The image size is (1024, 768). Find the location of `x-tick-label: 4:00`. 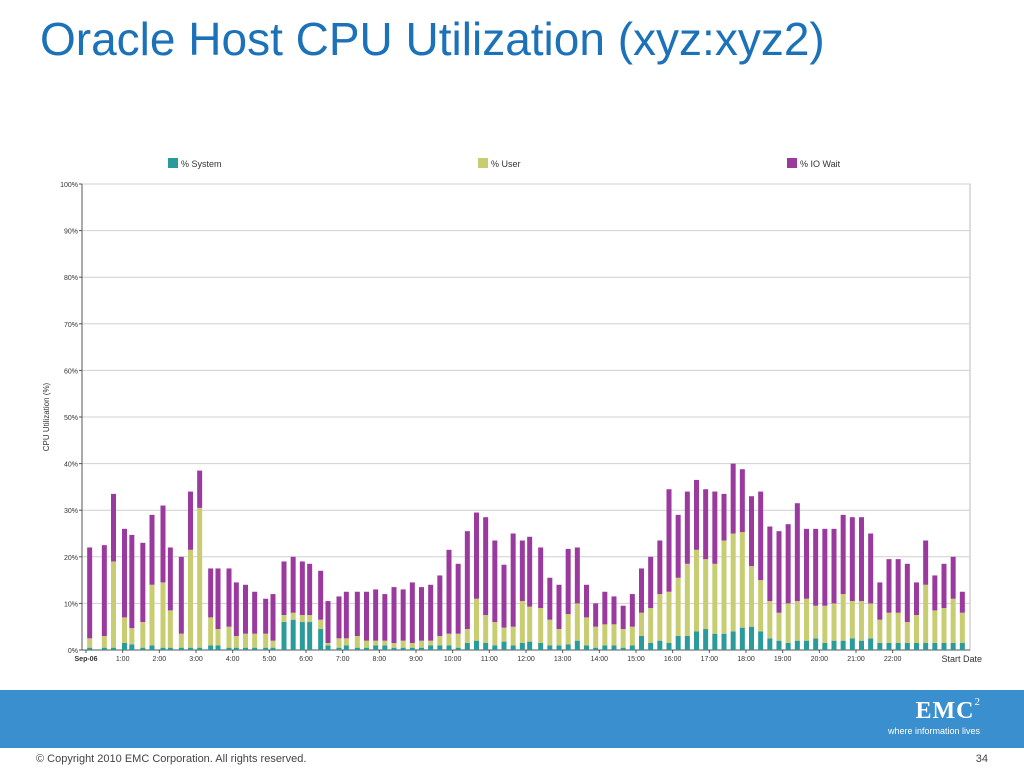

x-tick-label: 4:00 is located at coordinates (233, 659).